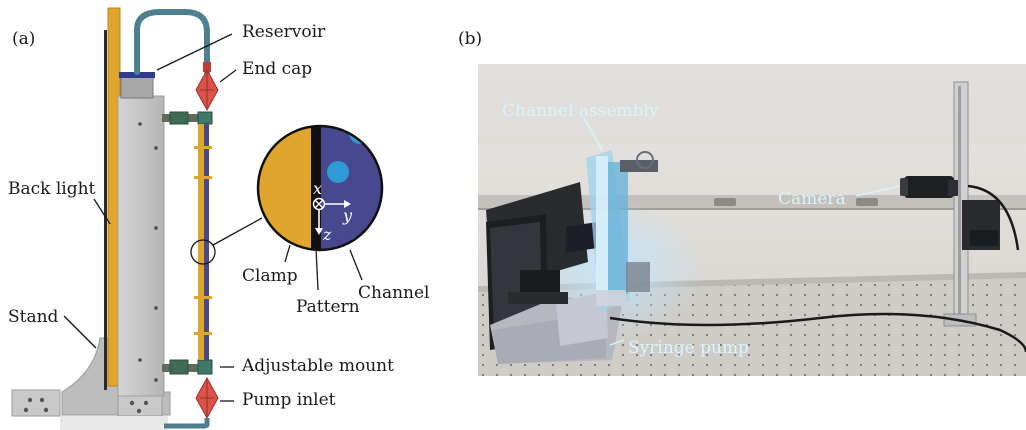 This screenshot has width=1026, height=430. Describe the element at coordinates (277, 69) in the screenshot. I see `callout-end-cap: End cap` at that location.